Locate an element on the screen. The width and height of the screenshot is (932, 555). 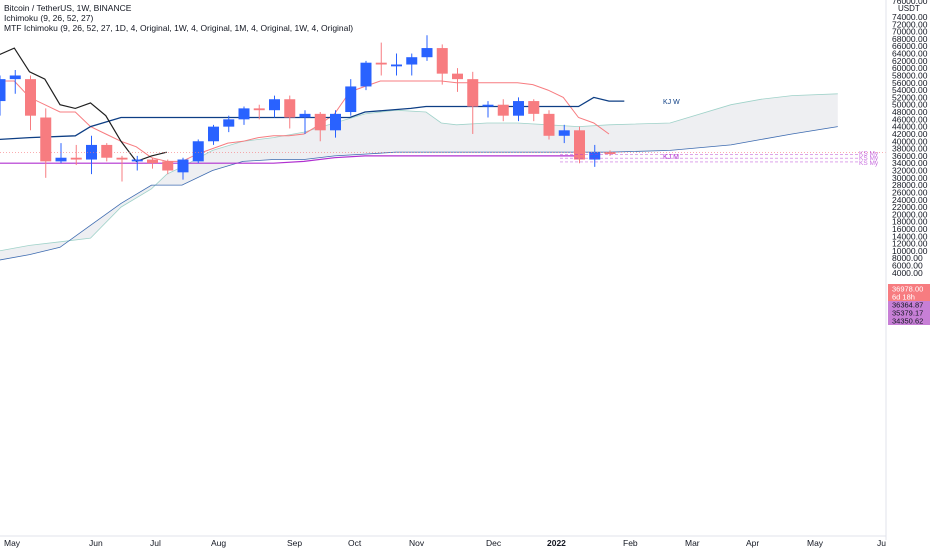
y-tick-label: 54000.00 is located at coordinates (910, 90).